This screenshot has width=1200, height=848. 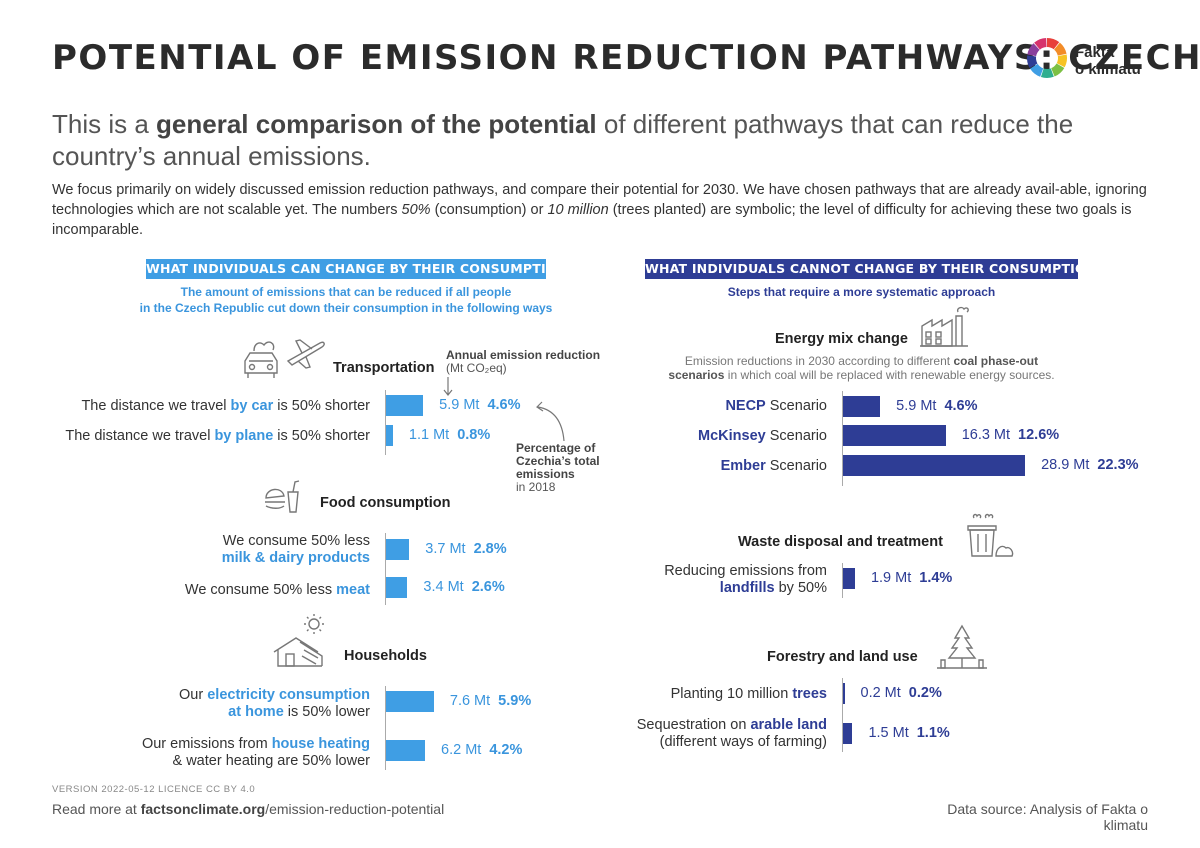 I want to click on consumption-value-label: 6.2 Mt 4.2%, so click(x=481, y=750).